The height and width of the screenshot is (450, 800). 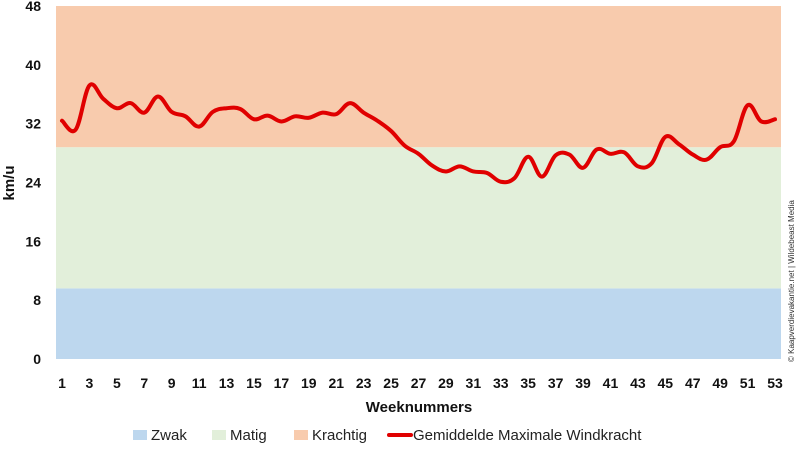 What do you see at coordinates (254, 383) in the screenshot?
I see `x-tick-label: 15` at bounding box center [254, 383].